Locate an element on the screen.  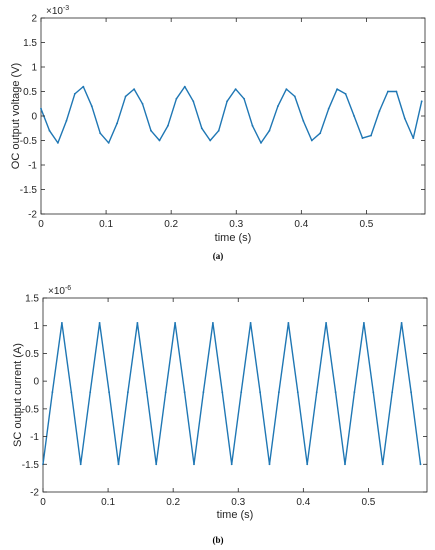
caption-a: (a) is located at coordinates (218, 256).